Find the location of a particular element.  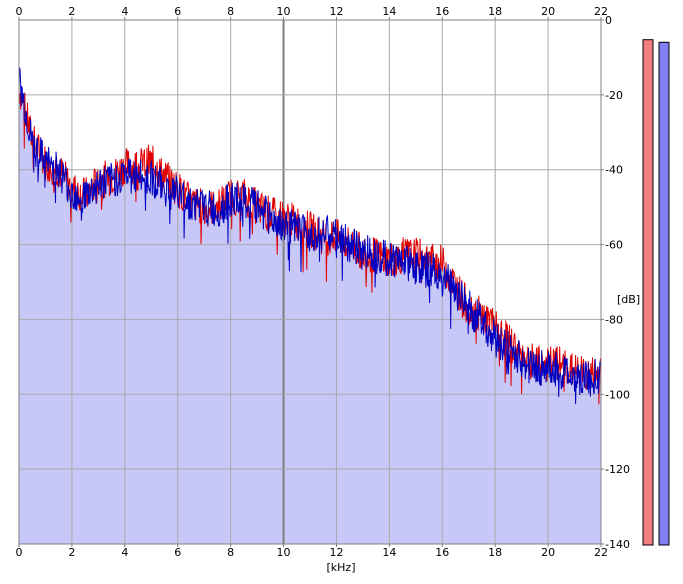

y-tick-label: -60 is located at coordinates (614, 245).